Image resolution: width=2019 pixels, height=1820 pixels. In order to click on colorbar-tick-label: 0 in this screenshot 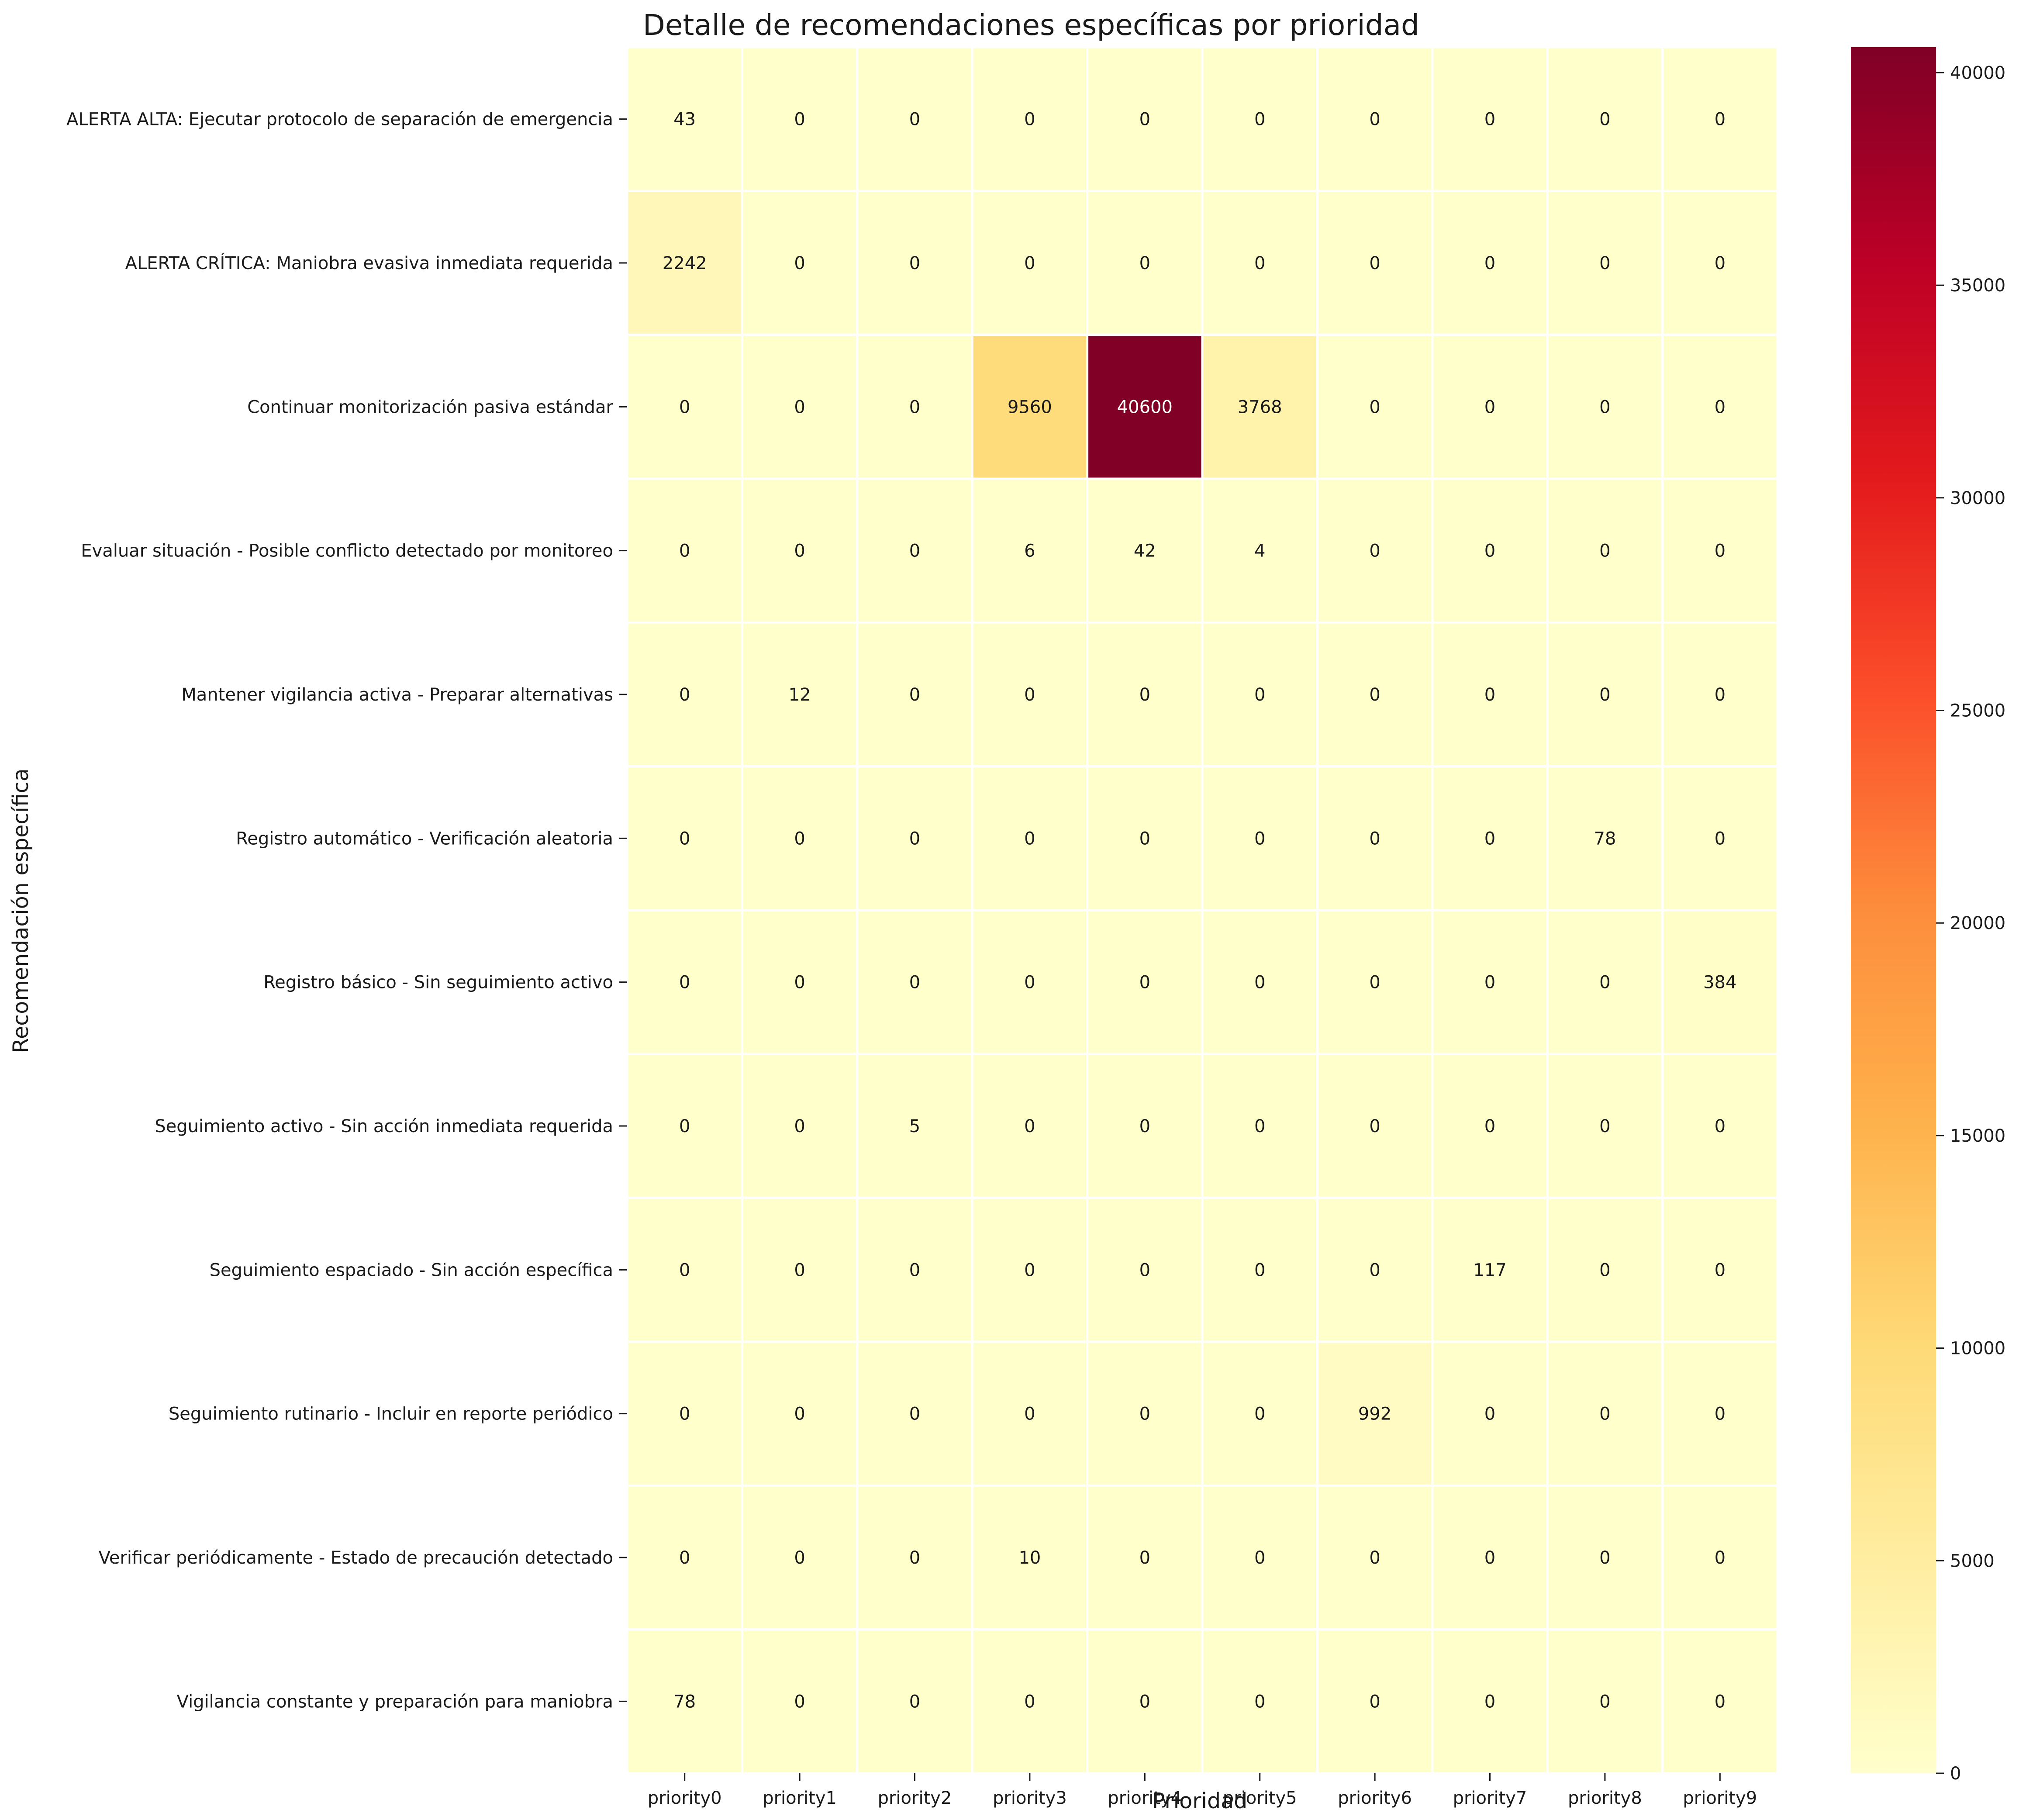, I will do `click(1955, 1774)`.